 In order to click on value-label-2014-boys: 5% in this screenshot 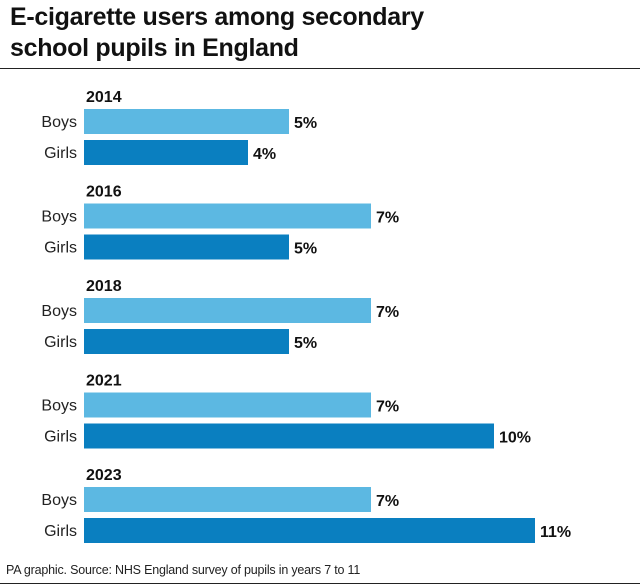, I will do `click(305, 123)`.